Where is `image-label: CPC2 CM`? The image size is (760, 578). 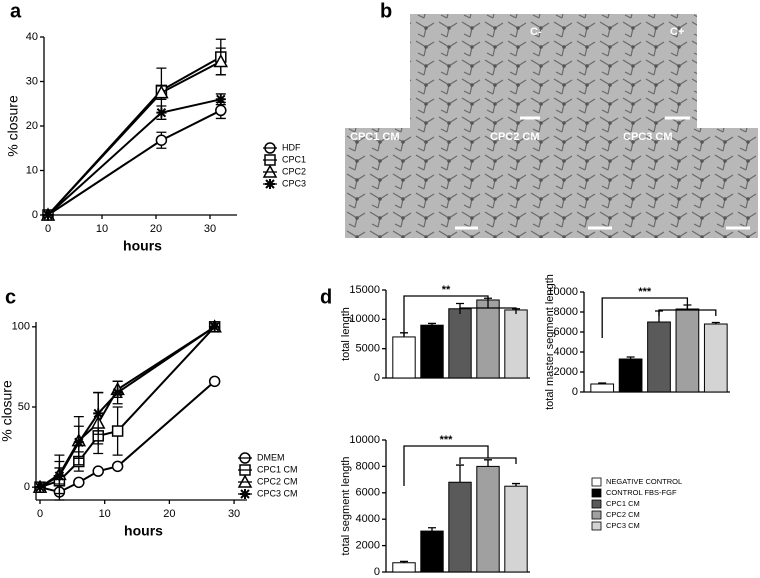 image-label: CPC2 CM is located at coordinates (515, 137).